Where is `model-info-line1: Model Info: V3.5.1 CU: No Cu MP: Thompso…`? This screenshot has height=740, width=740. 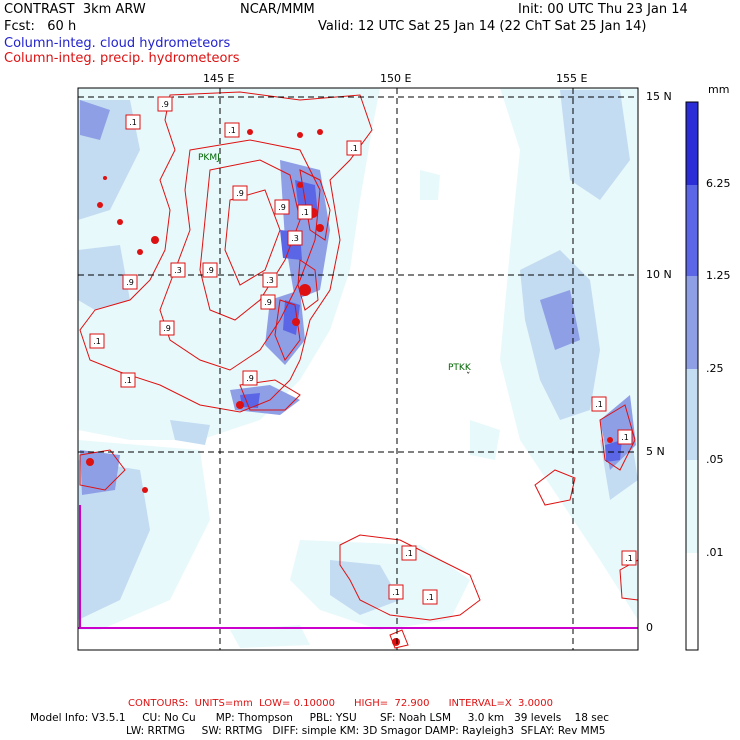
model-info-line1: Model Info: V3.5.1 CU: No Cu MP: Thompso… is located at coordinates (319, 718).